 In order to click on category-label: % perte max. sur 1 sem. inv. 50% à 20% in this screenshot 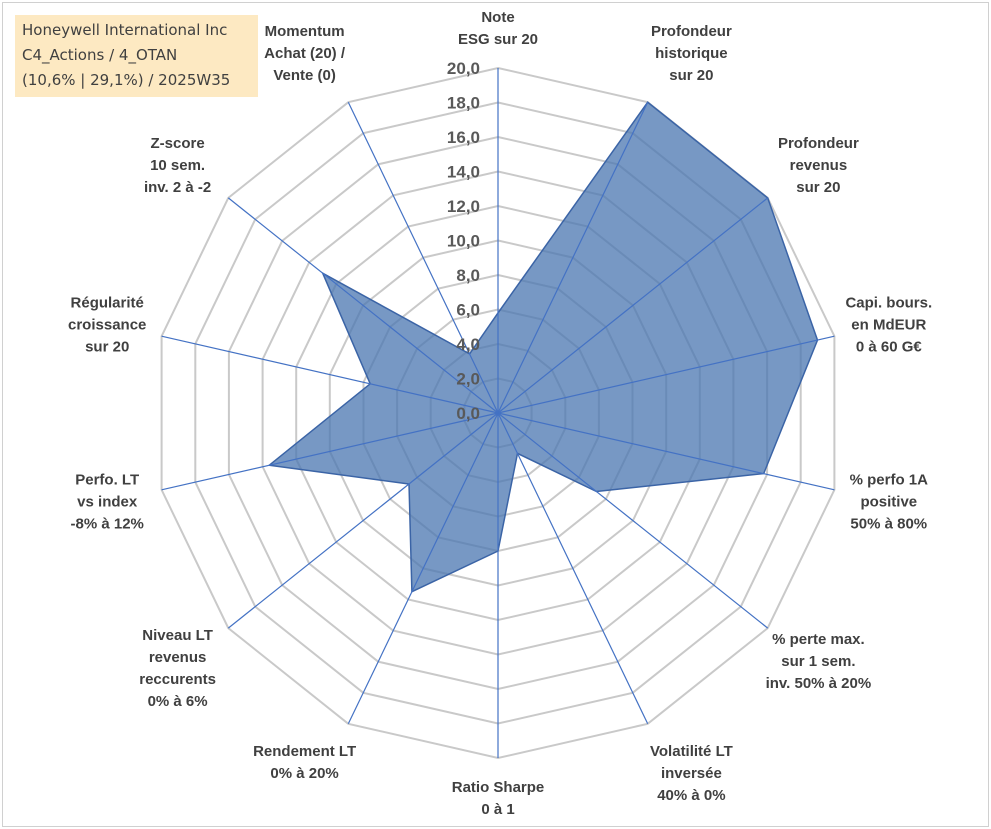, I will do `click(819, 661)`.